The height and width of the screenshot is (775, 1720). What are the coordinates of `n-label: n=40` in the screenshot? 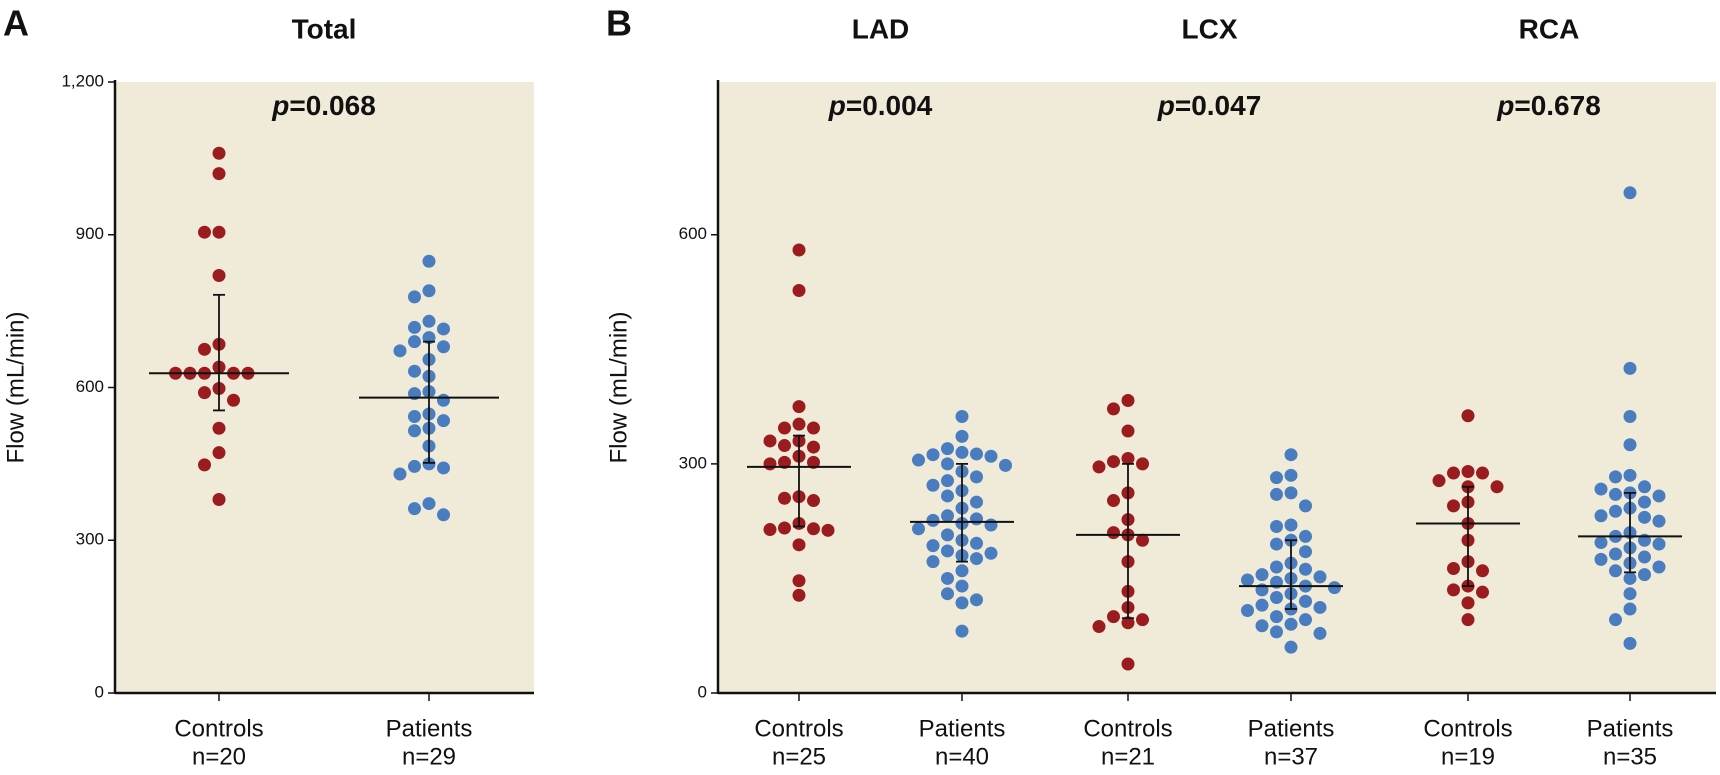 It's located at (962, 756).